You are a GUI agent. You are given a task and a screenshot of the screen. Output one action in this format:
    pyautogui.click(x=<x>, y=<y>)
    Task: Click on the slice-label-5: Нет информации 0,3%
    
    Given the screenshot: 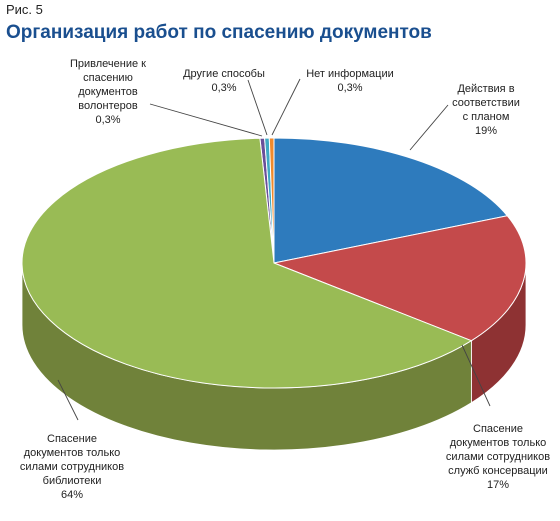 What is the action you would take?
    pyautogui.click(x=350, y=81)
    